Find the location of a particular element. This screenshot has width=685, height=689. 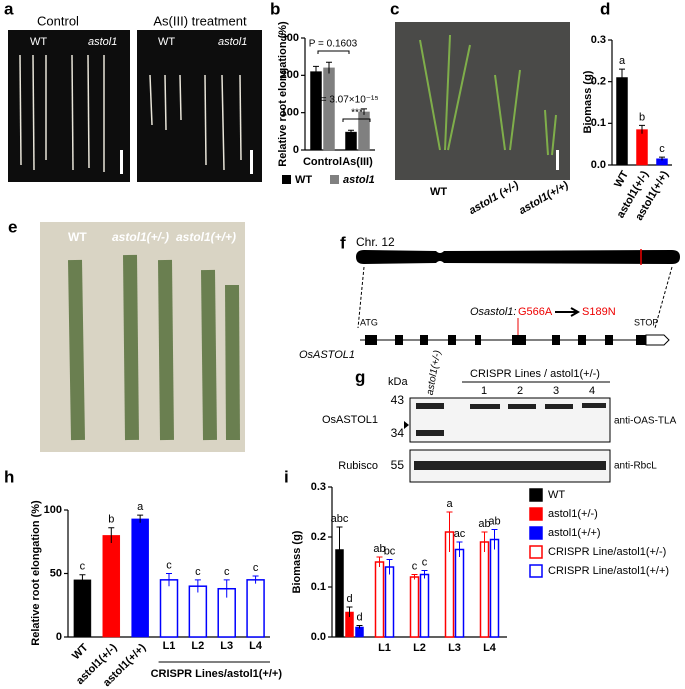

panel-label: d is located at coordinates (605, 9).